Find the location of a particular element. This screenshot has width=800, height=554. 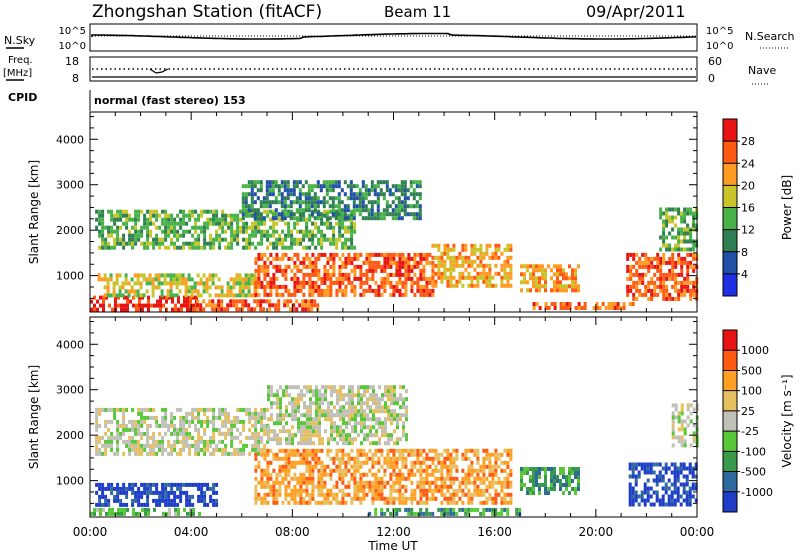

data-band is located at coordinates (472, 265).